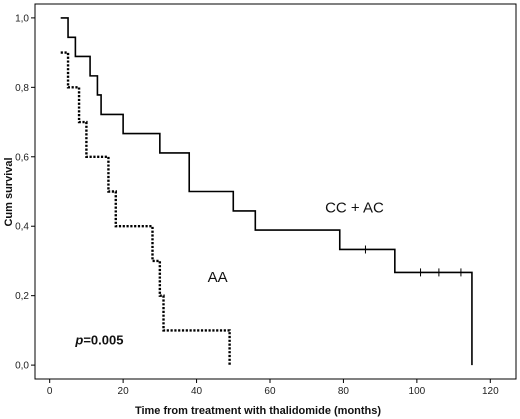  I want to click on x-tick-label: 40, so click(197, 391).